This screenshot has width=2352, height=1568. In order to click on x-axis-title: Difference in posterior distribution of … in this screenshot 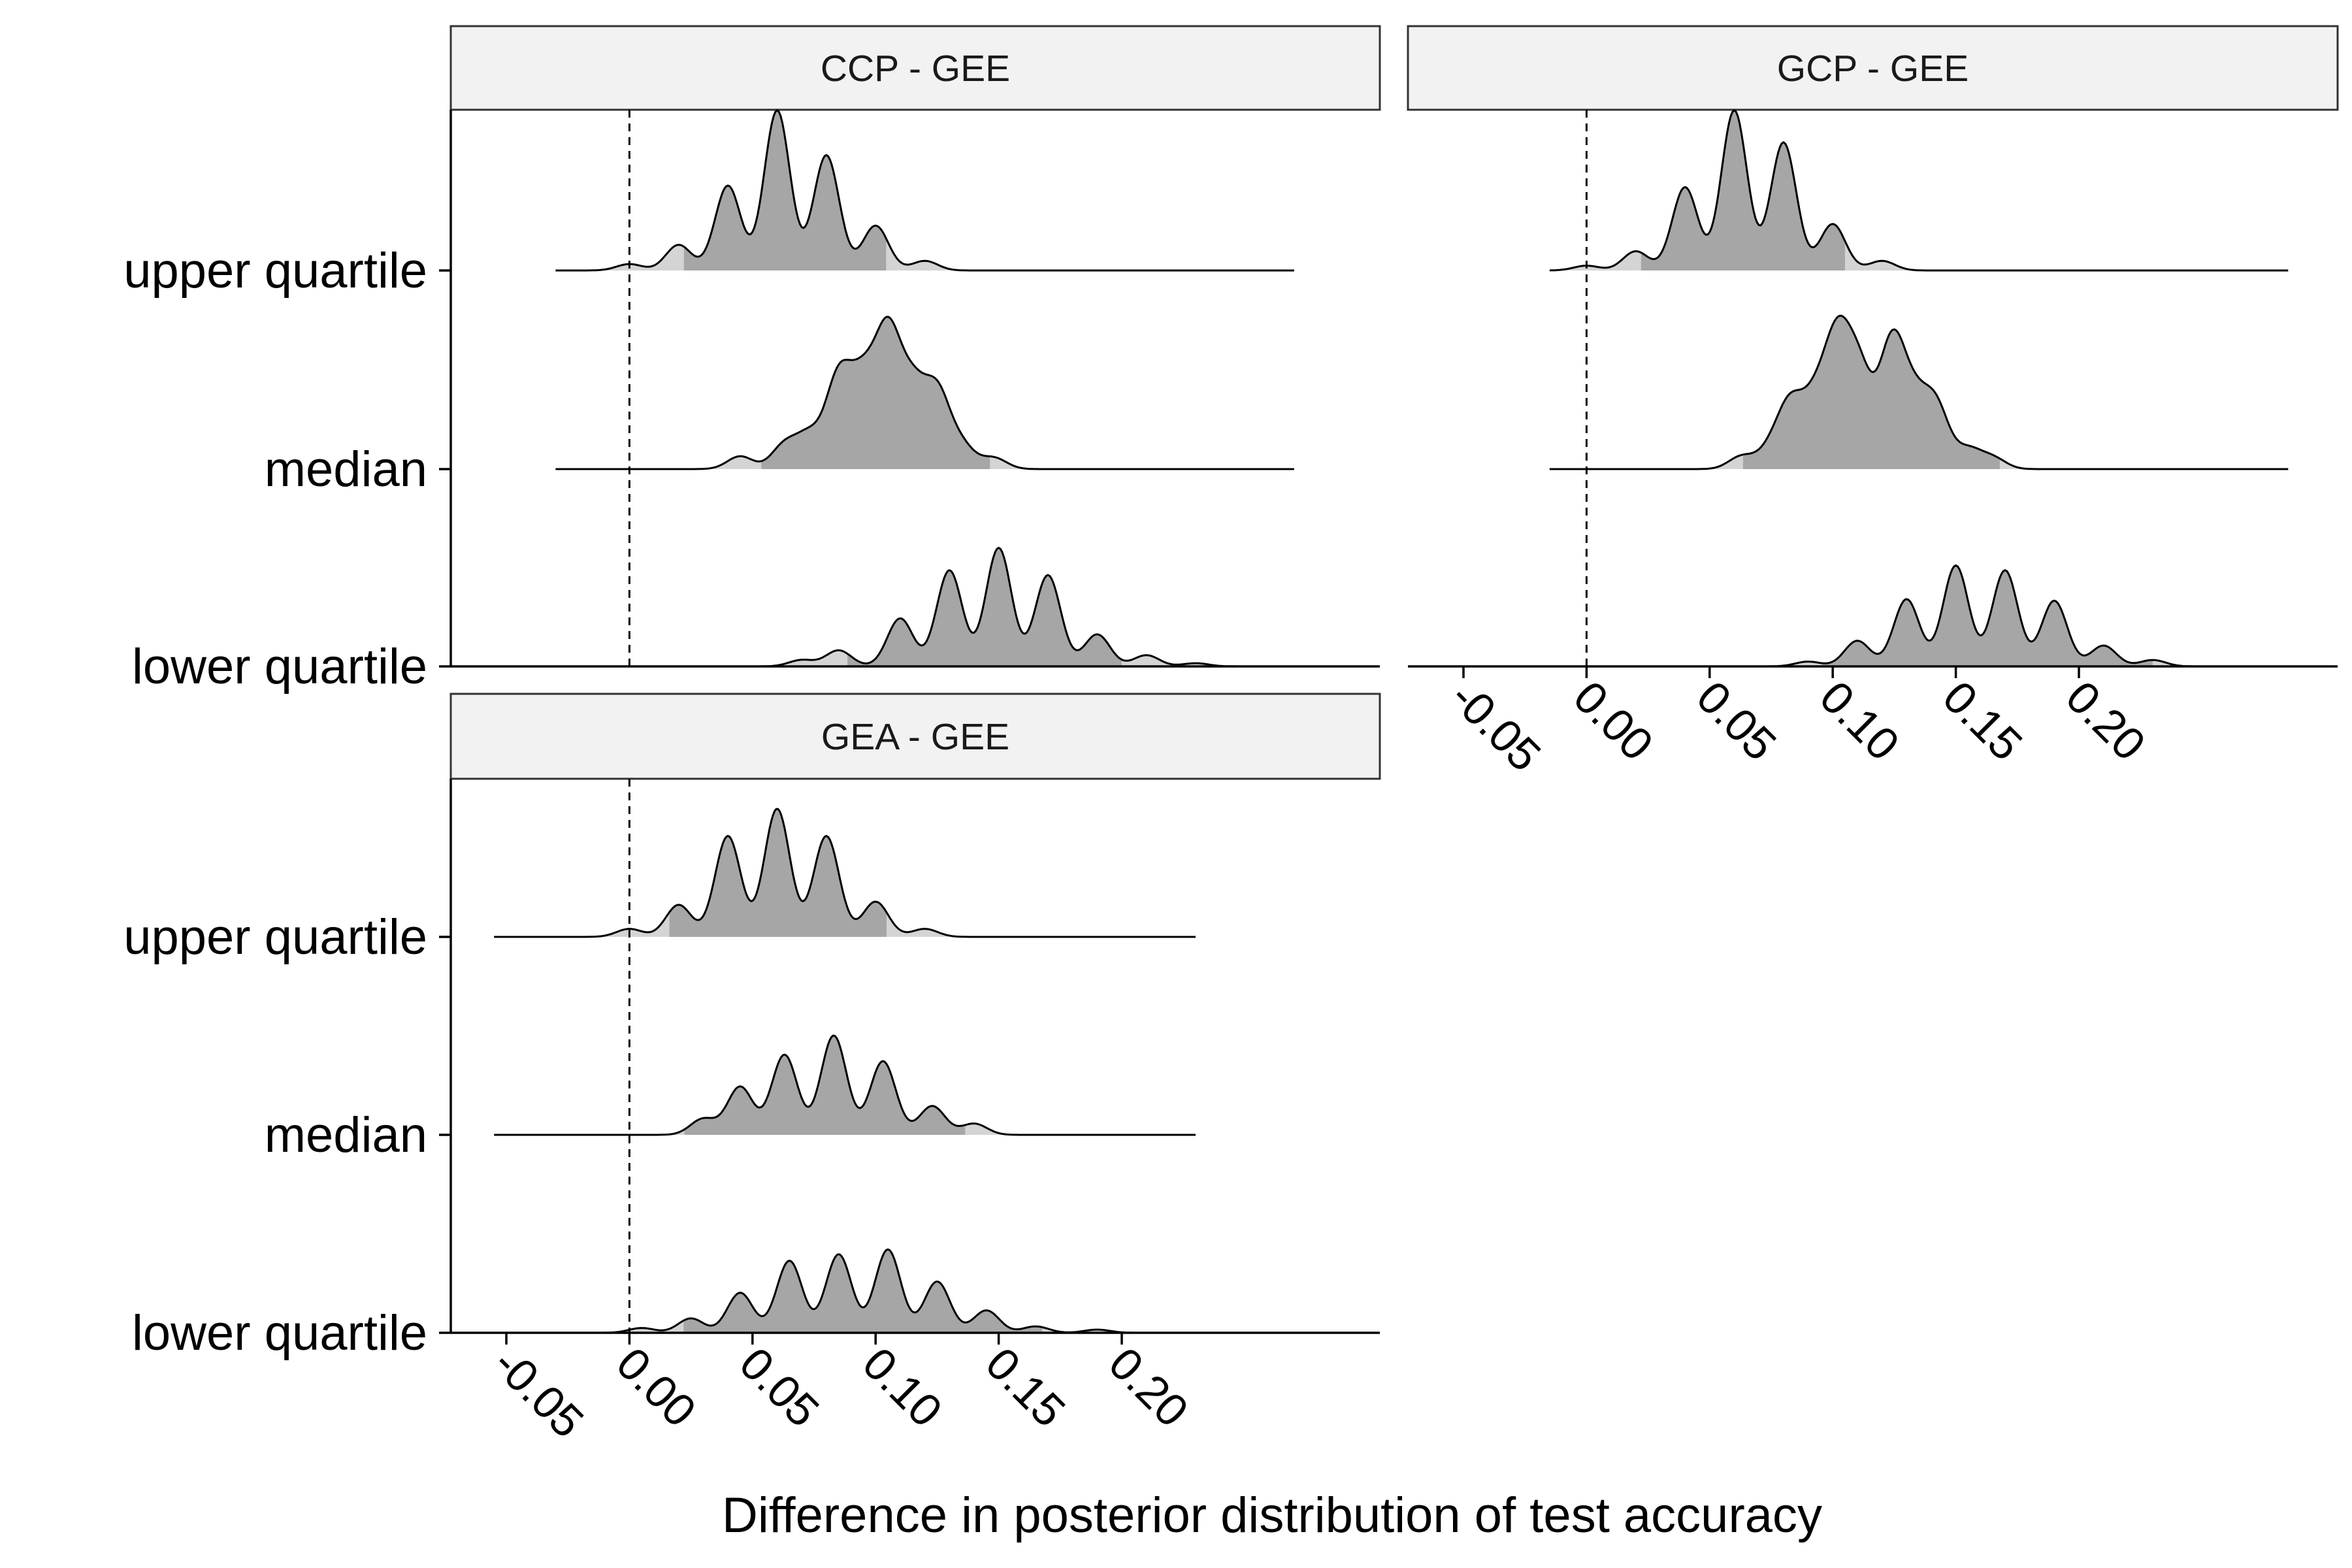, I will do `click(1272, 1515)`.